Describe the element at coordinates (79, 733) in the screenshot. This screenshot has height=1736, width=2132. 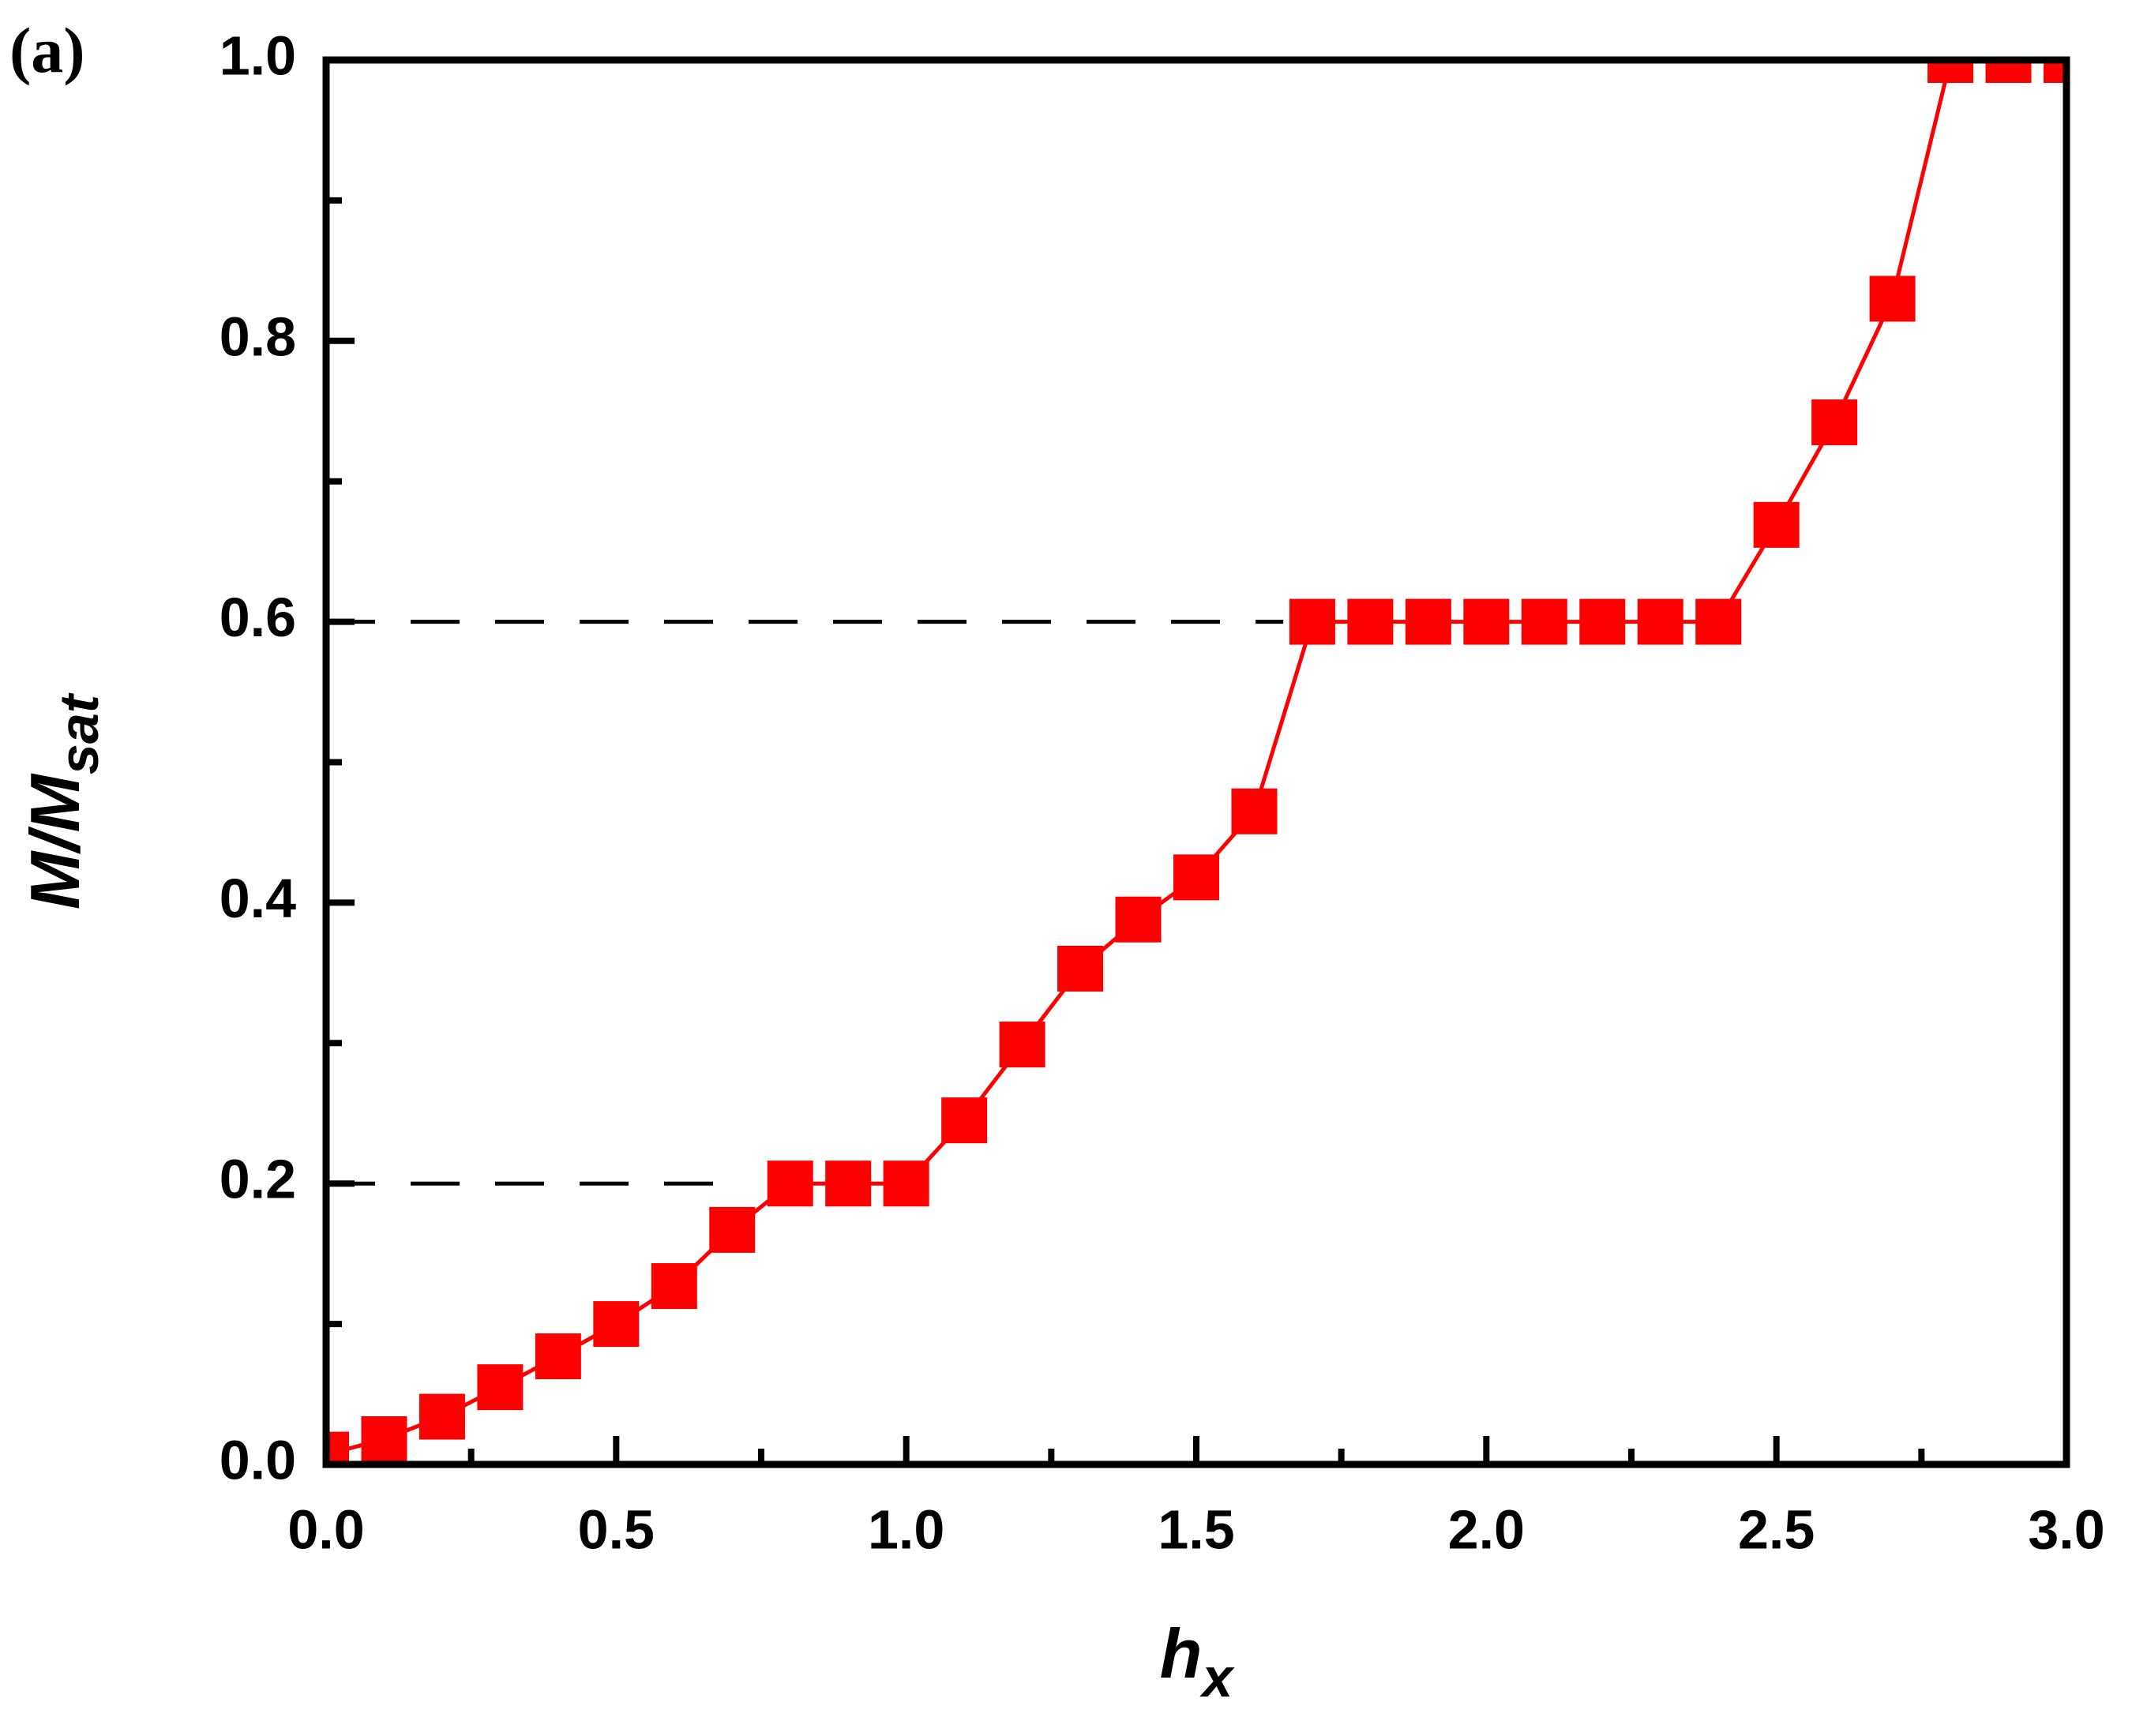
I see `y-label-sub: sat` at that location.